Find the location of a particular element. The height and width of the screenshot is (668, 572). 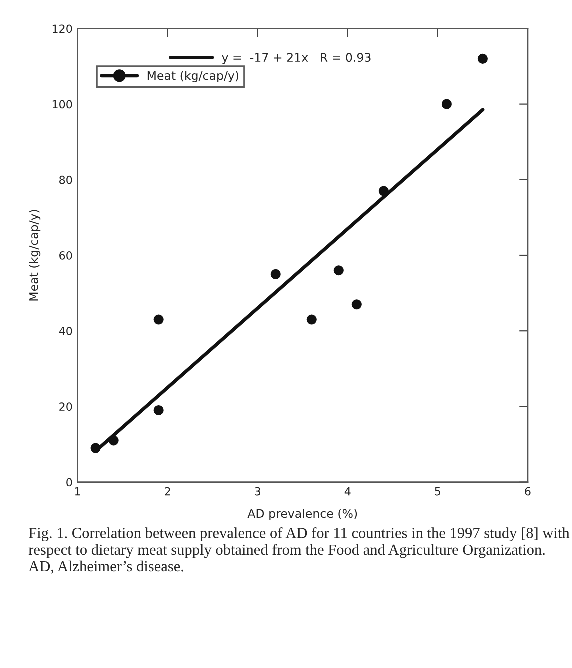

x-tick-label: 2 is located at coordinates (167, 491).